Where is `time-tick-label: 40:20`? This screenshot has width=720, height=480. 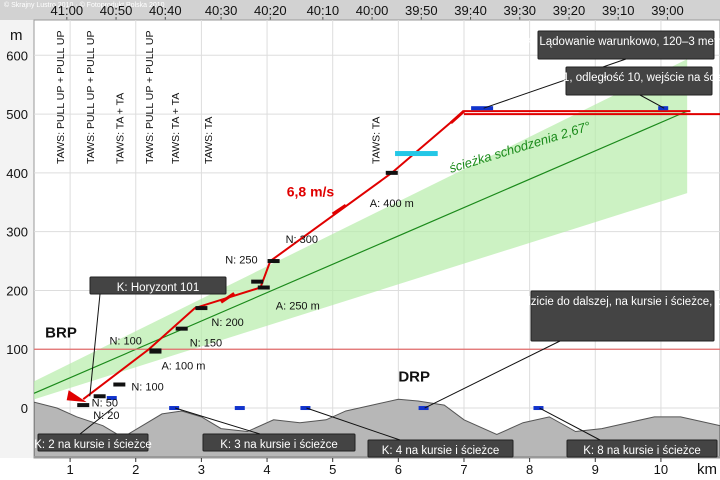
time-tick-label: 40:20 is located at coordinates (270, 10).